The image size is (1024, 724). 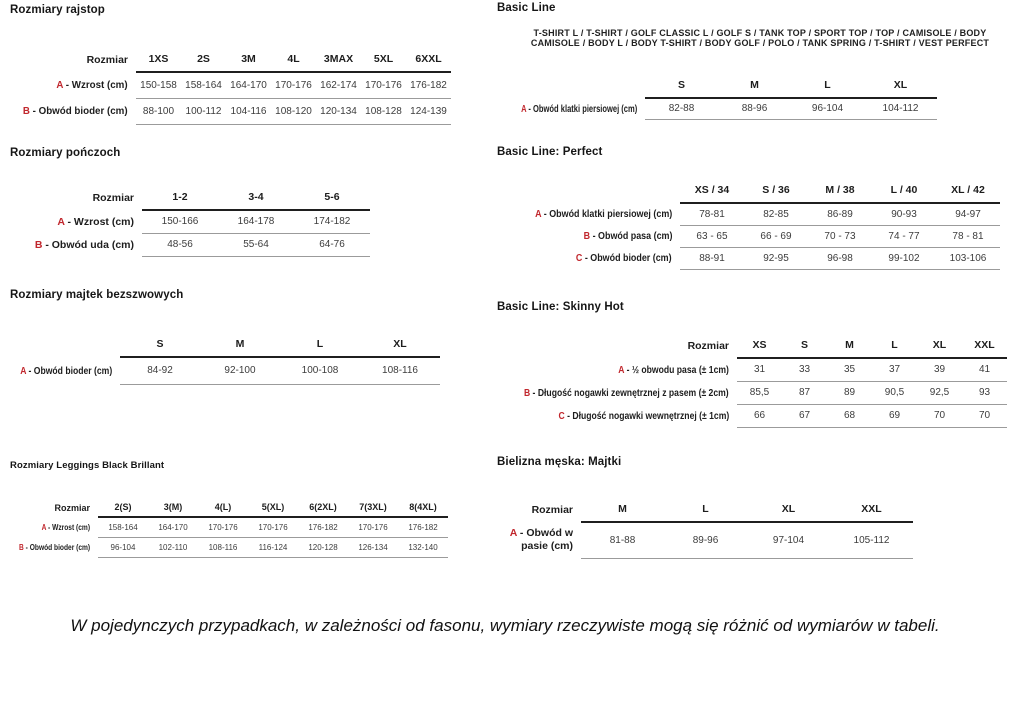 What do you see at coordinates (776, 236) in the screenshot?
I see `size-value: 66 - 69` at bounding box center [776, 236].